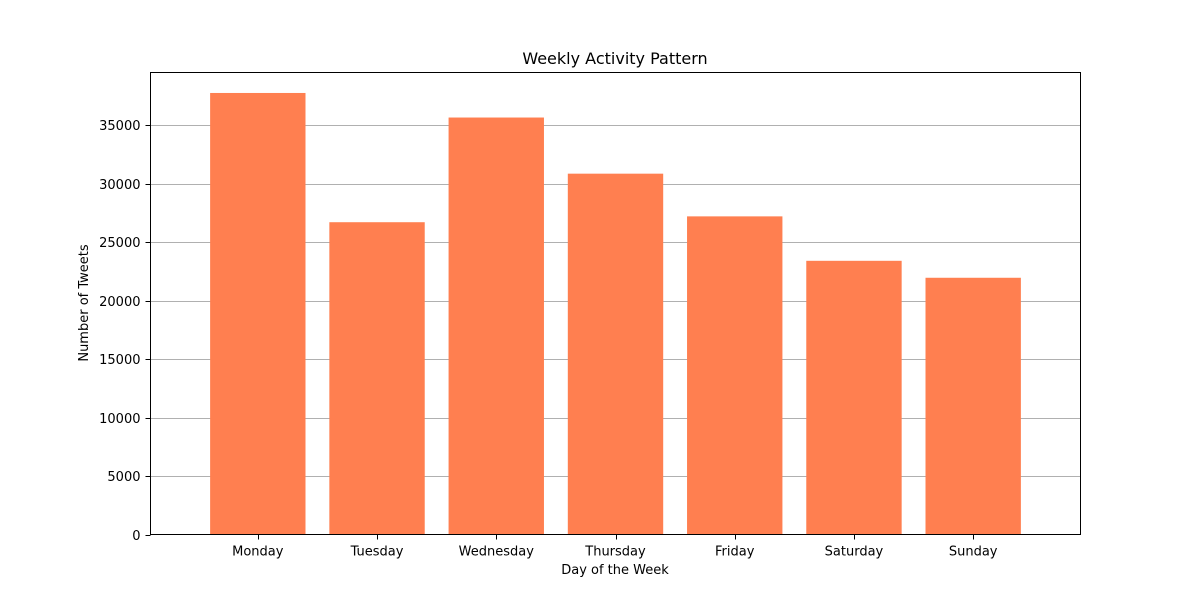  I want to click on x-tick-label: Friday, so click(735, 552).